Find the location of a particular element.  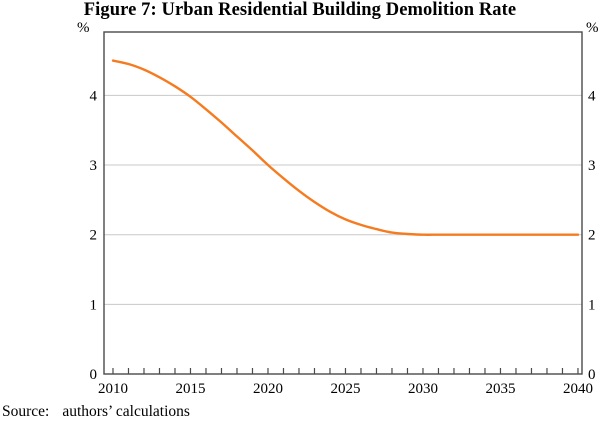

y-axis-label-right: 3 is located at coordinates (592, 166).